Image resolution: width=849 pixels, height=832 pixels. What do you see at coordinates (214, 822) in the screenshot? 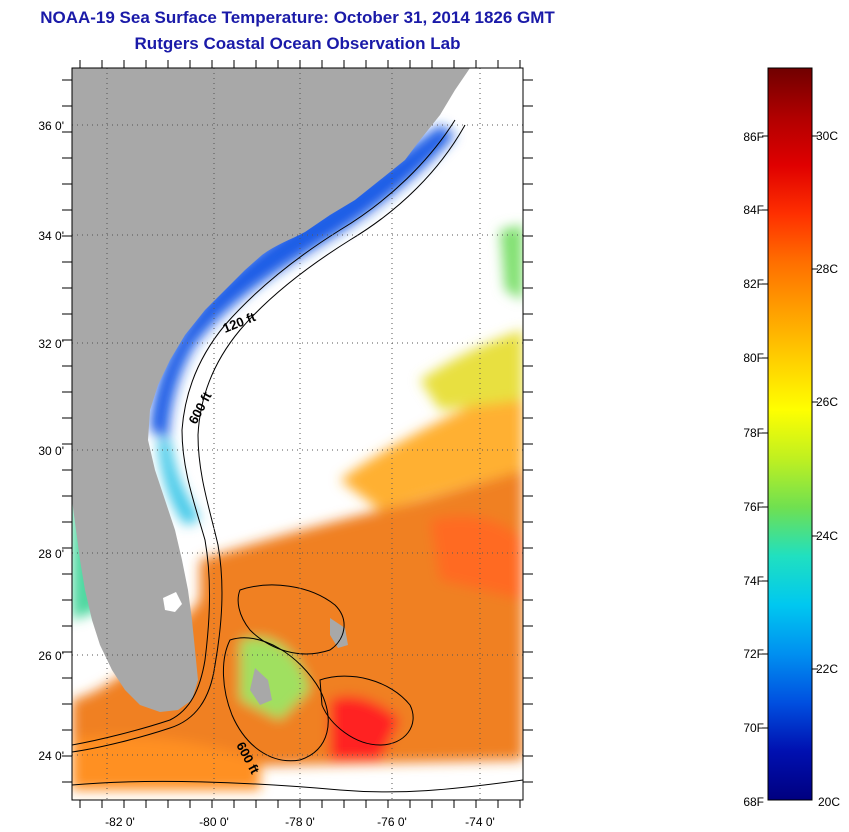
I see `lon-label-80: -80 0'` at bounding box center [214, 822].